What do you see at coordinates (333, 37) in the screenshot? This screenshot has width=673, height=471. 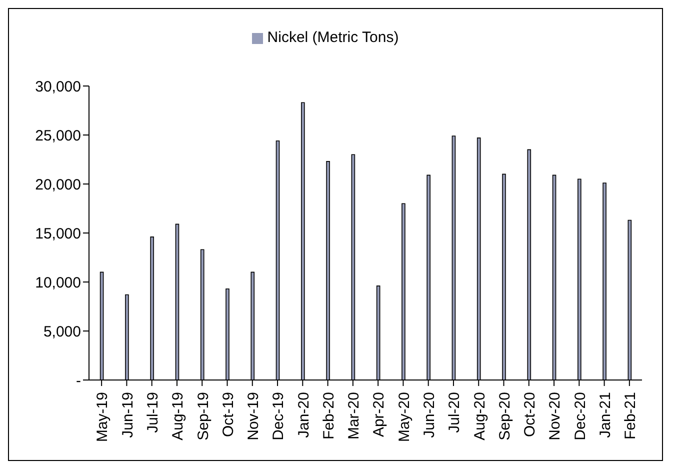 I see `legend-label: Nickel (Metric Tons)` at bounding box center [333, 37].